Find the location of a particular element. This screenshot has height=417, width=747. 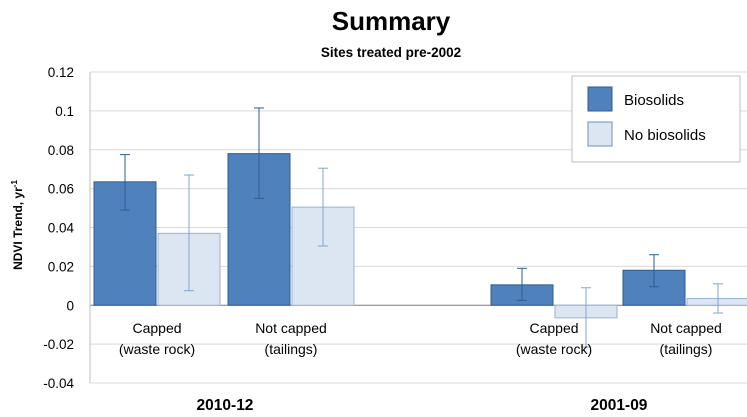

y-tick-label: 0.02 is located at coordinates (61, 266).